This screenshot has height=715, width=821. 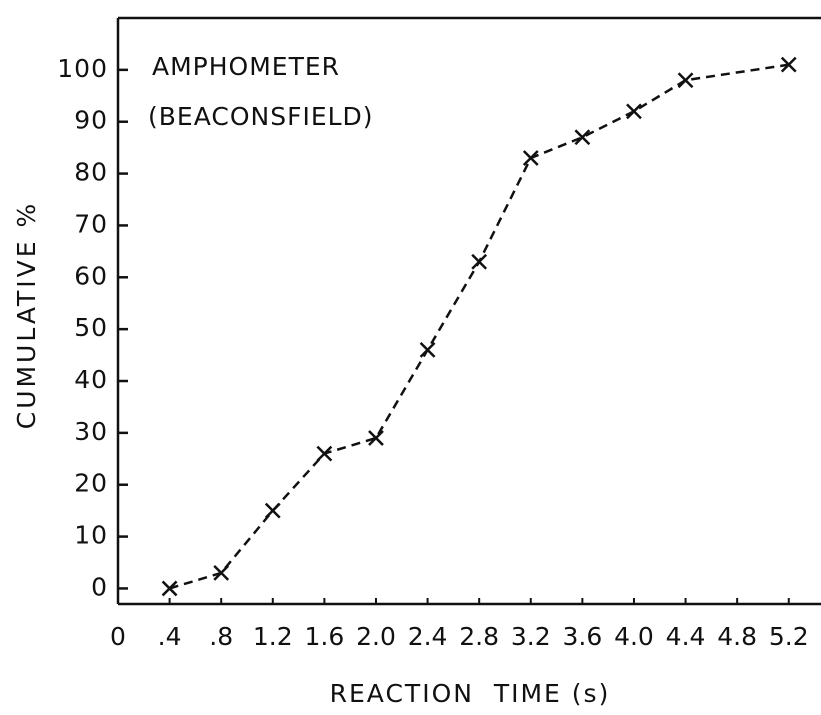 I want to click on annotation: AMPHOMETER, so click(x=246, y=66).